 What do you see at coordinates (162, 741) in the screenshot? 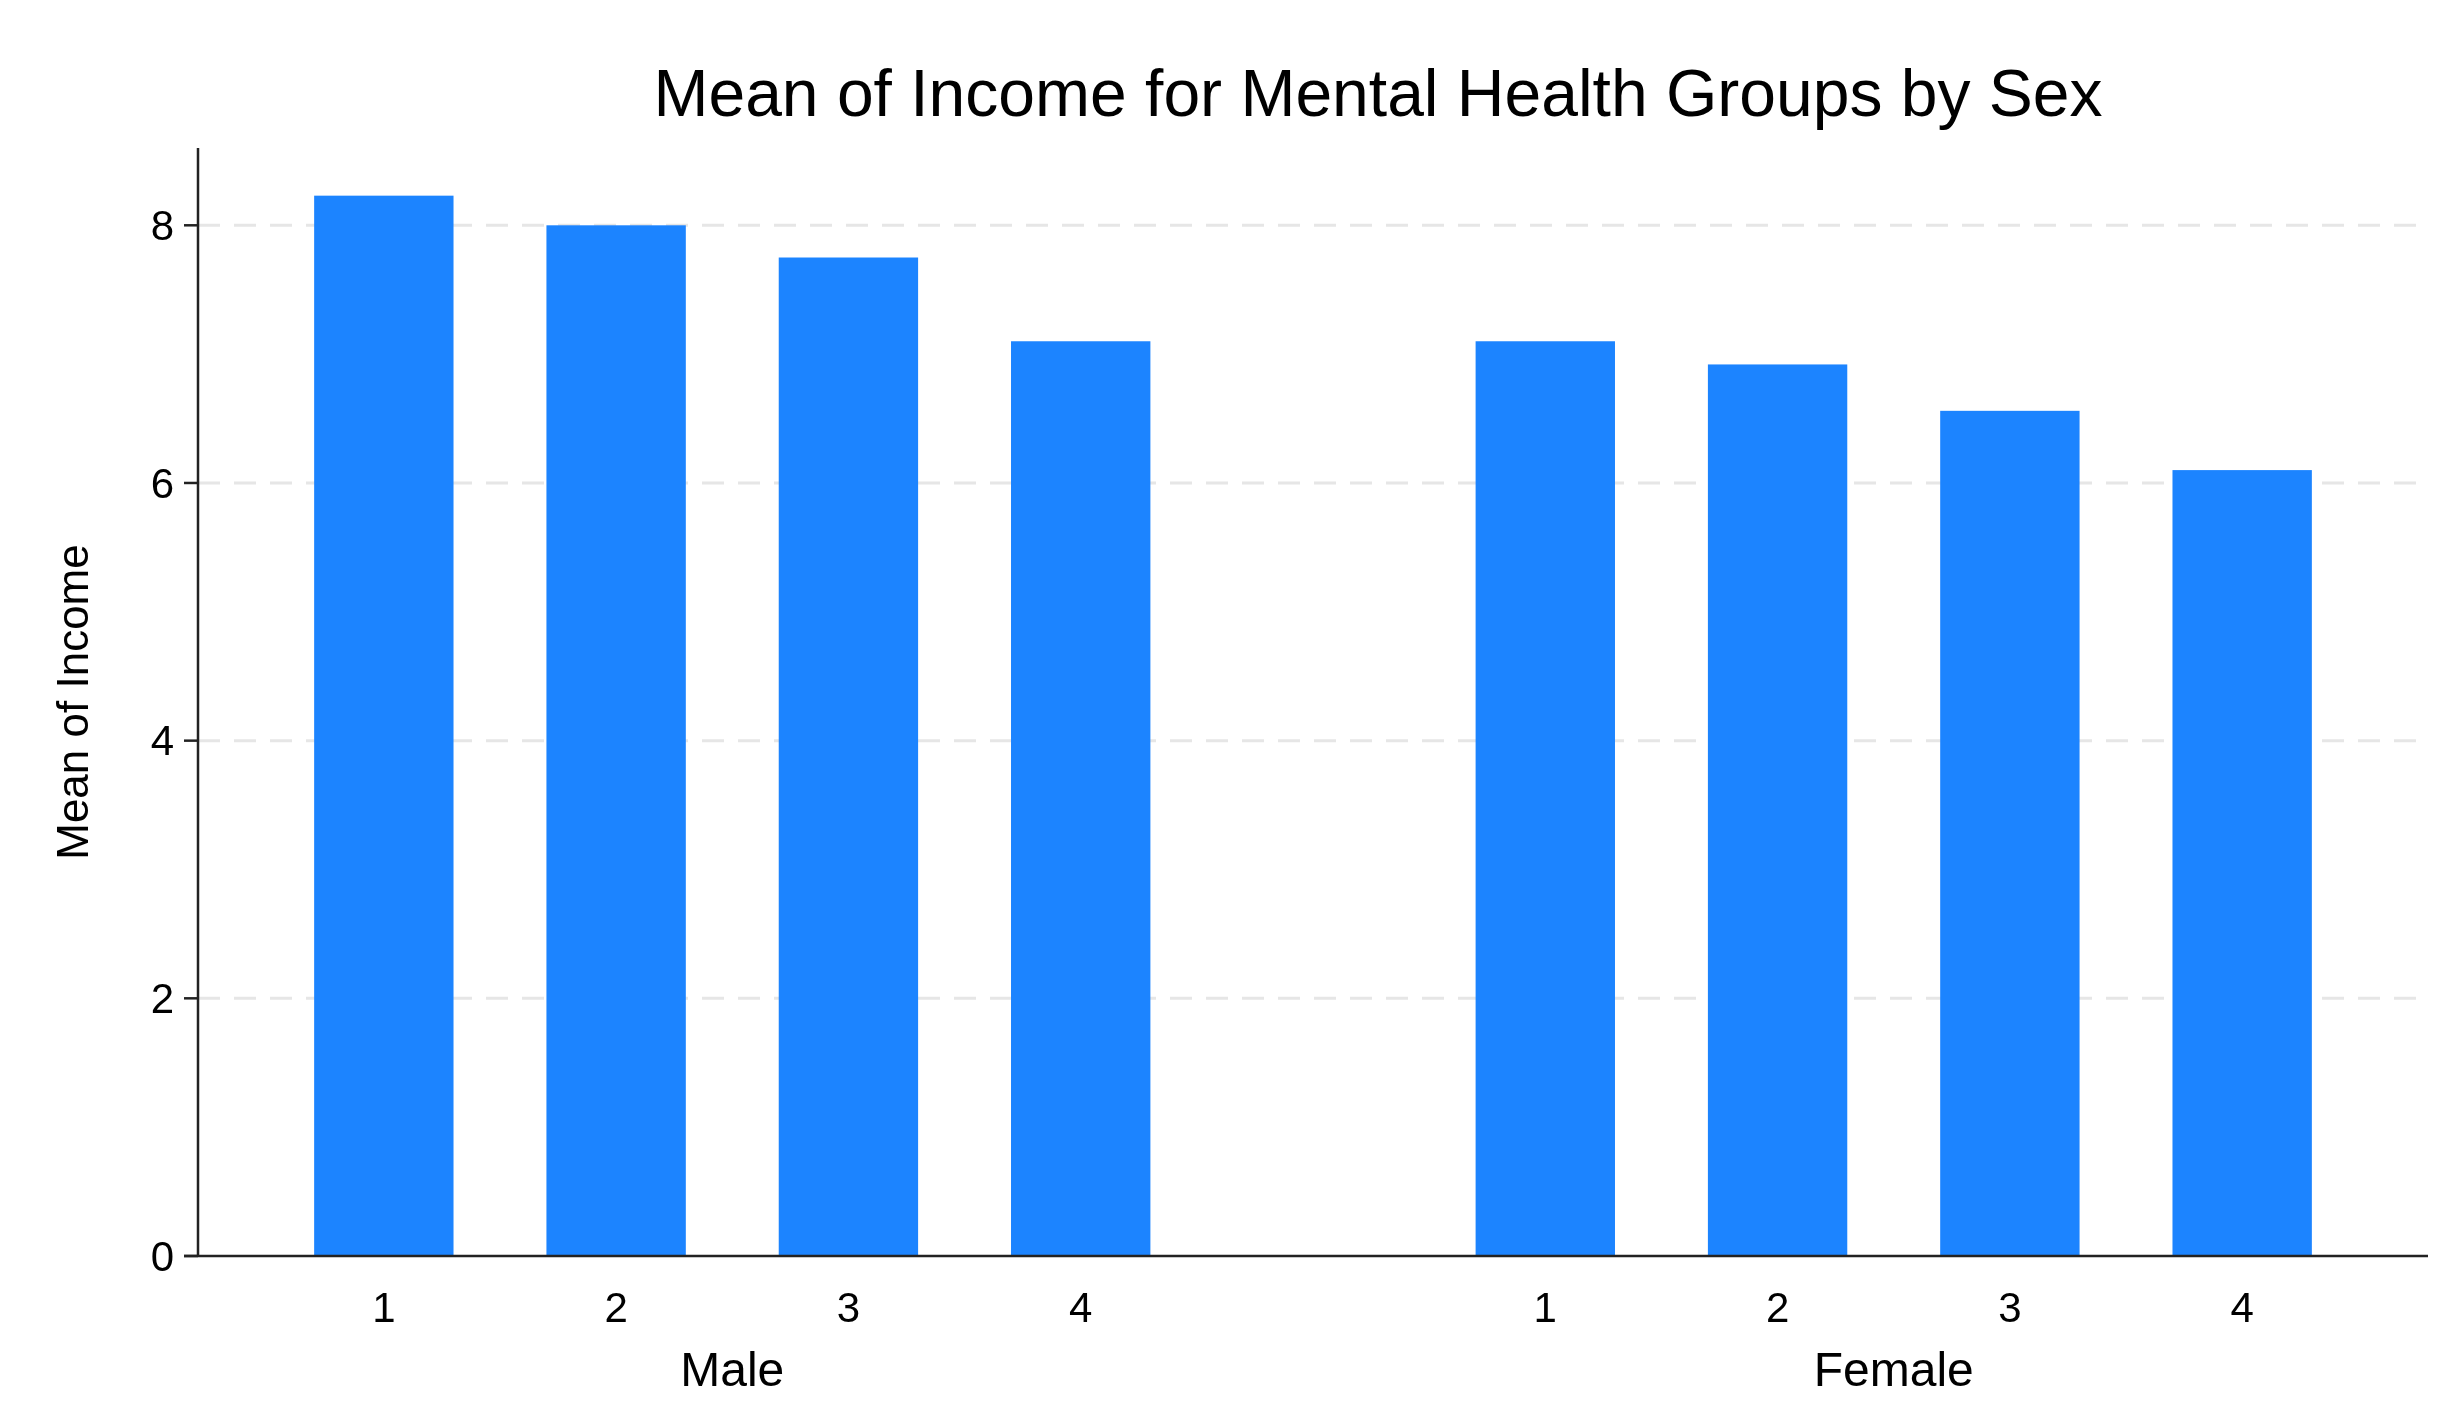
I see `y-tick-label: 4` at bounding box center [162, 741].